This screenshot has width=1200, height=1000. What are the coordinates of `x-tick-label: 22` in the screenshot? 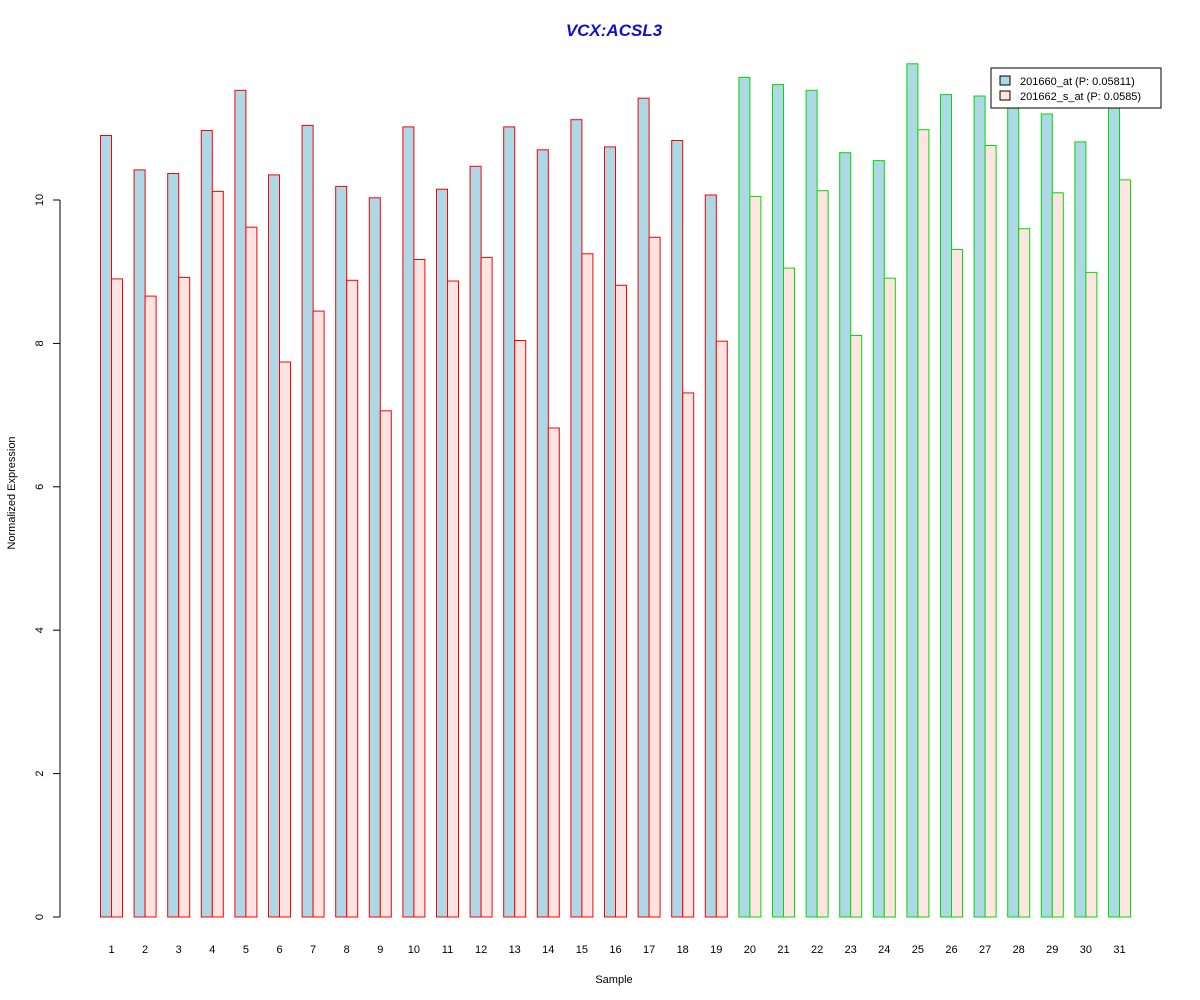 It's located at (817, 950).